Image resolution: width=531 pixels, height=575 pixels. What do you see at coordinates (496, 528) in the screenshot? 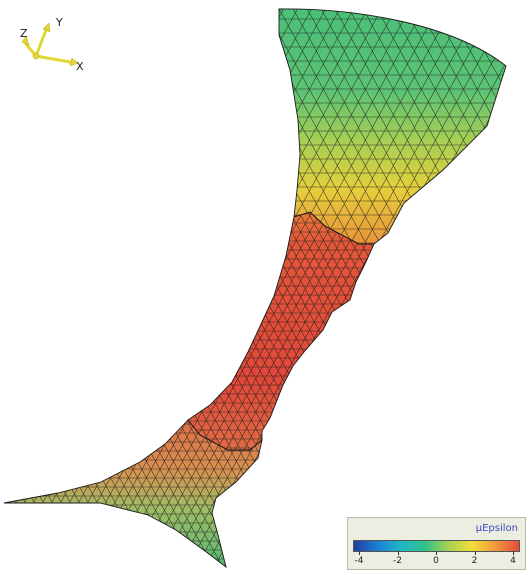
I see `legend-title: μEpsilon` at bounding box center [496, 528].